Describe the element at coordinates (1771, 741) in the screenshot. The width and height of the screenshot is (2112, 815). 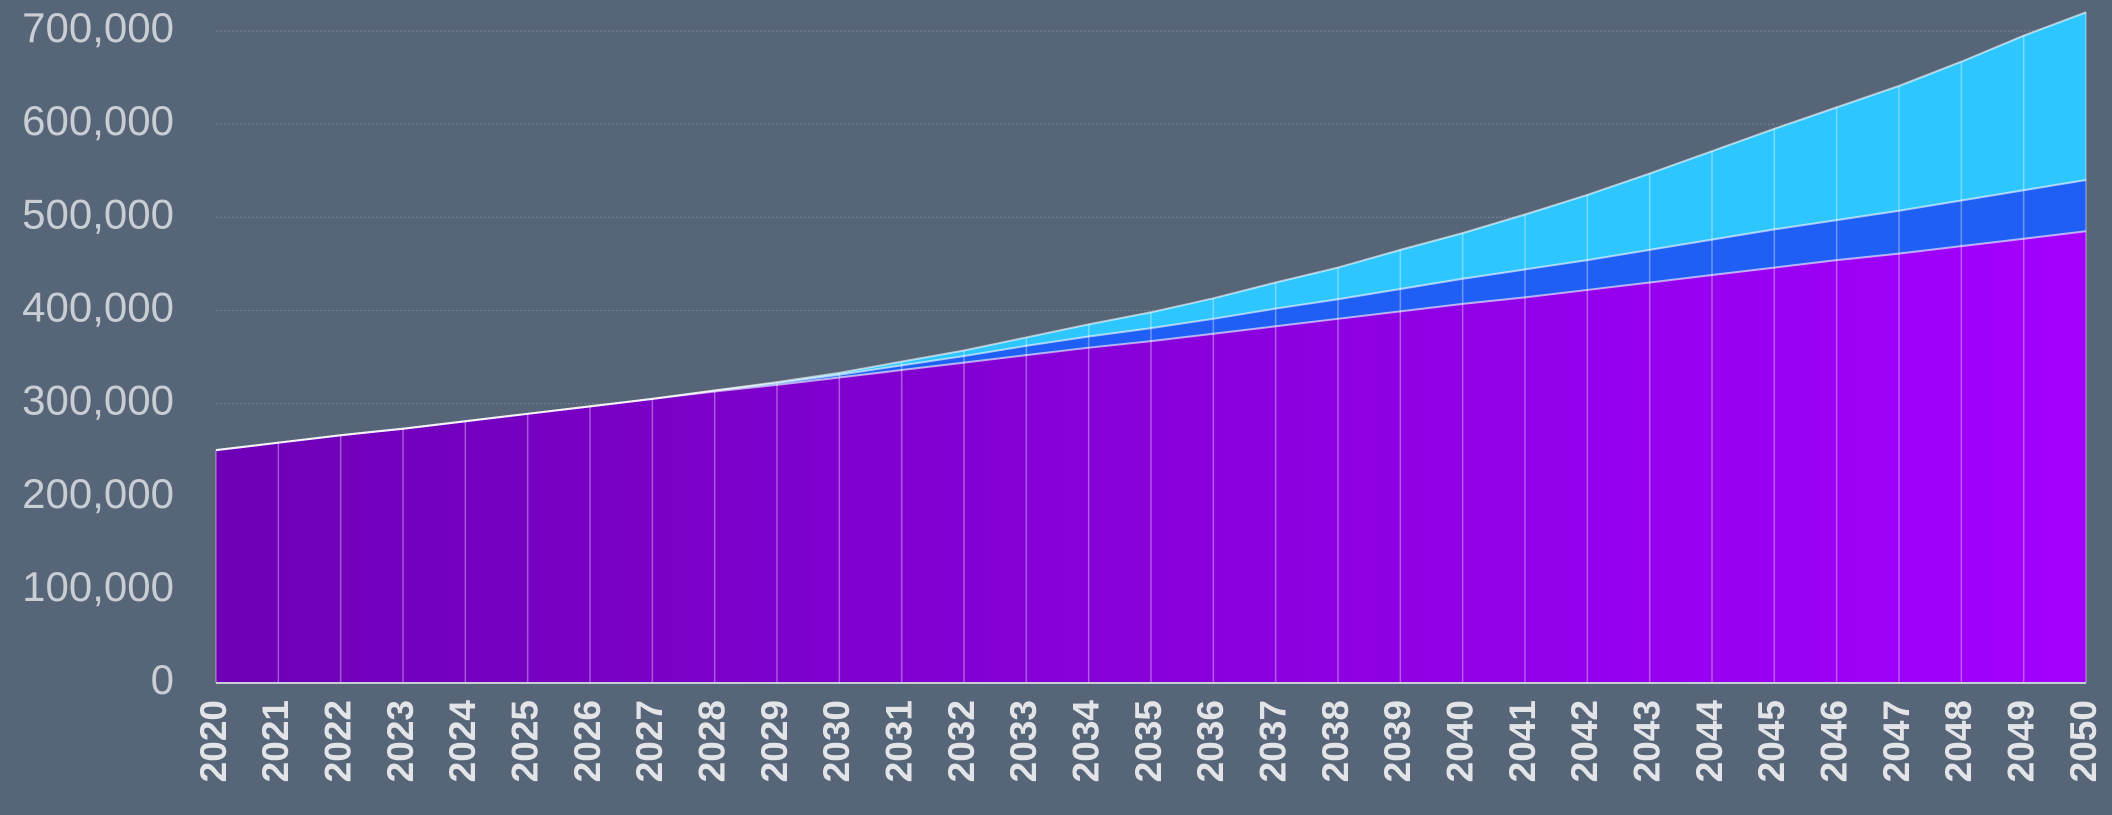
I see `x-tick-label: 2045` at that location.